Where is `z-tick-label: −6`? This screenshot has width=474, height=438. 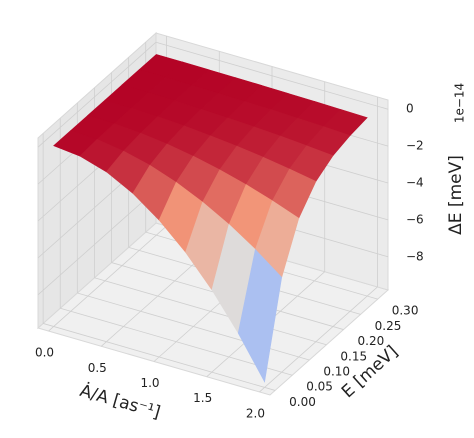
z-tick-label: −6 is located at coordinates (415, 219).